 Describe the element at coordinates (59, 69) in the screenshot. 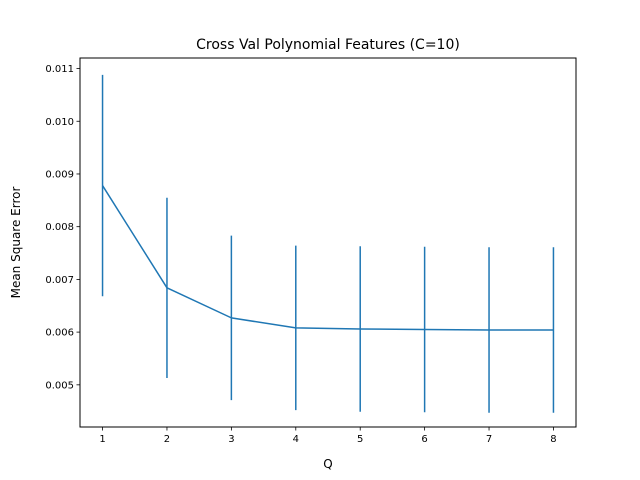

I see `y-tick-label: 0.011` at that location.